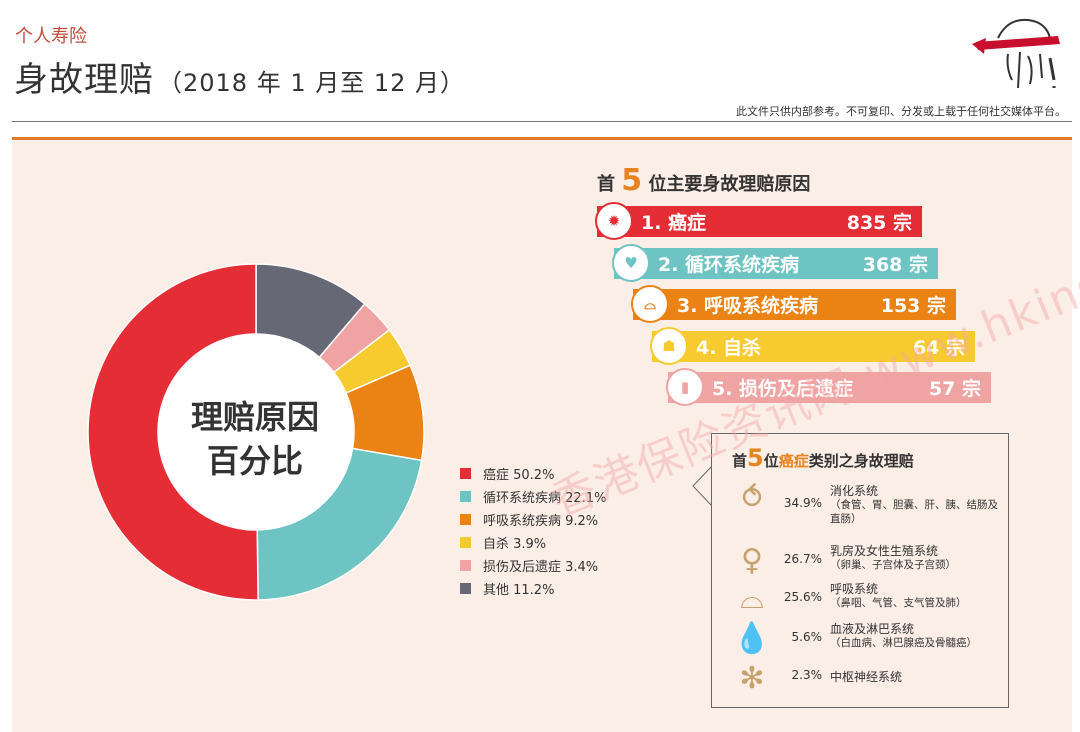  I want to click on cause-count: 368 宗, so click(895, 265).